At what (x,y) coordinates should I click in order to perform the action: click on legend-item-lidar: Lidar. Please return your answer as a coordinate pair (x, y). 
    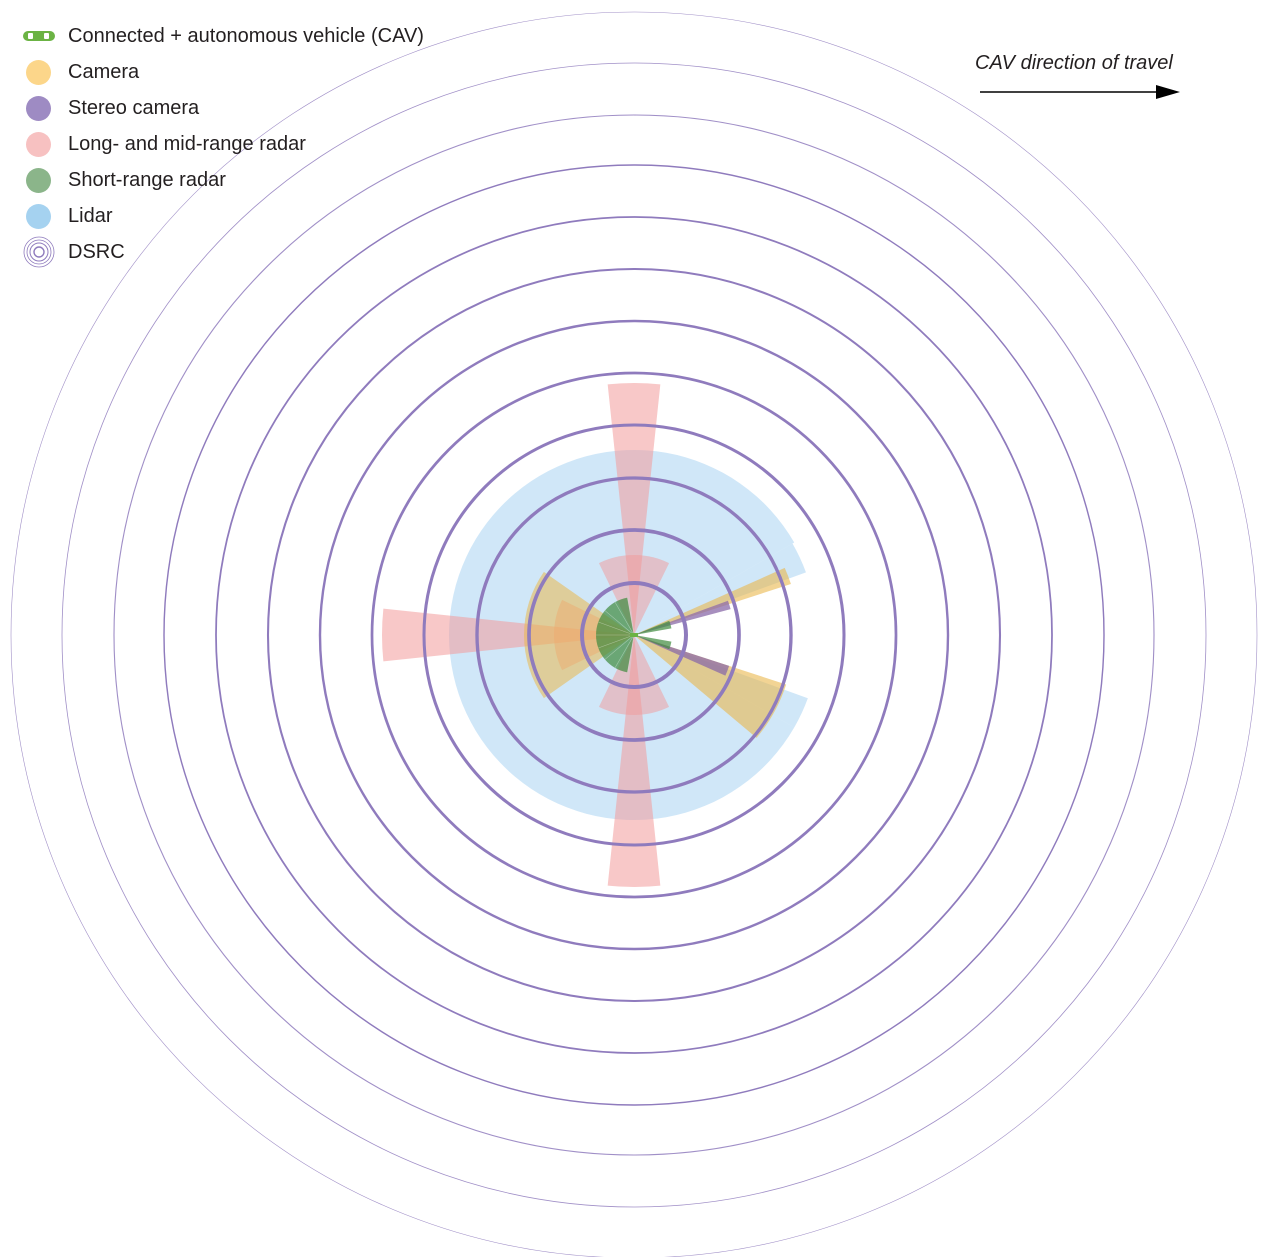
    Looking at the image, I should click on (223, 216).